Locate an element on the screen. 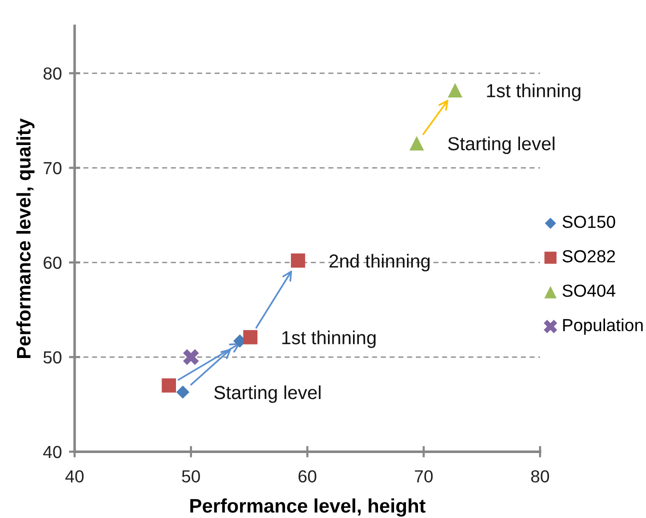  y-tick-label: 70 is located at coordinates (53, 168).